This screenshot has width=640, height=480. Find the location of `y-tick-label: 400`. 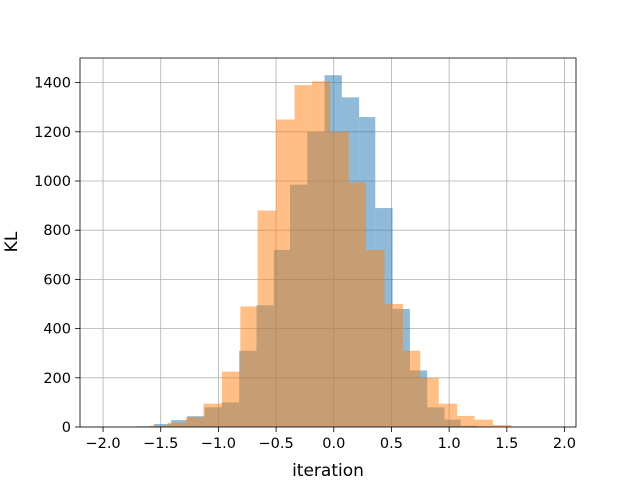

y-tick-label: 400 is located at coordinates (57, 330).